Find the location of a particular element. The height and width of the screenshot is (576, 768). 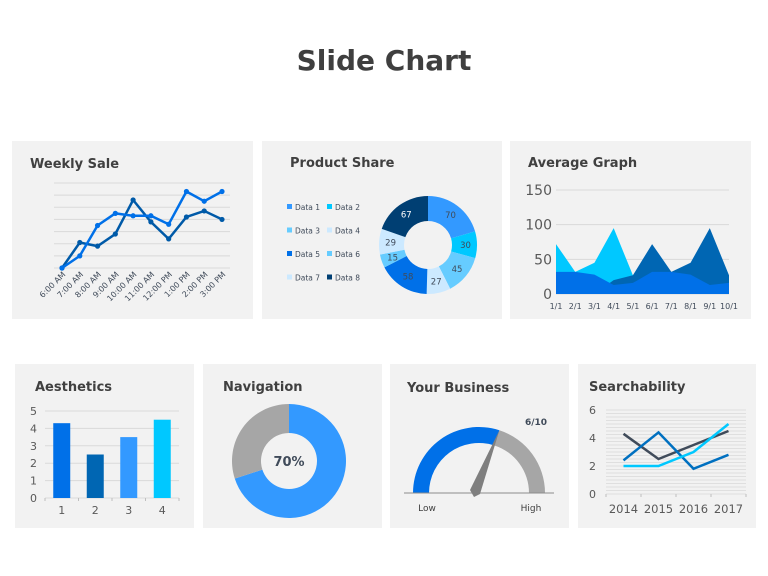

y-tick-label: 150 is located at coordinates (538, 191).